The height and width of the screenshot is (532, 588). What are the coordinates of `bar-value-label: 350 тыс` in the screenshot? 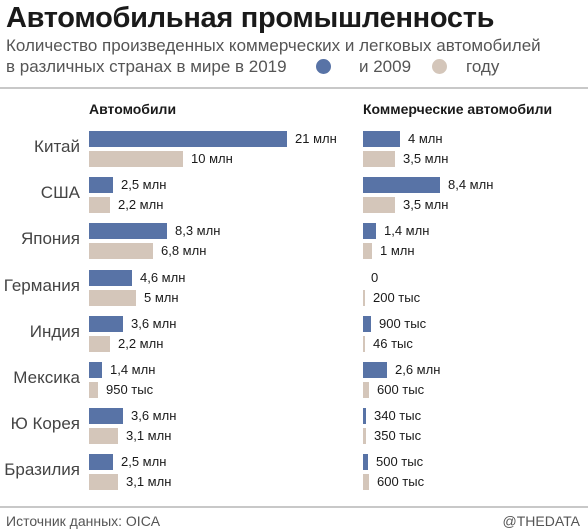 It's located at (398, 436).